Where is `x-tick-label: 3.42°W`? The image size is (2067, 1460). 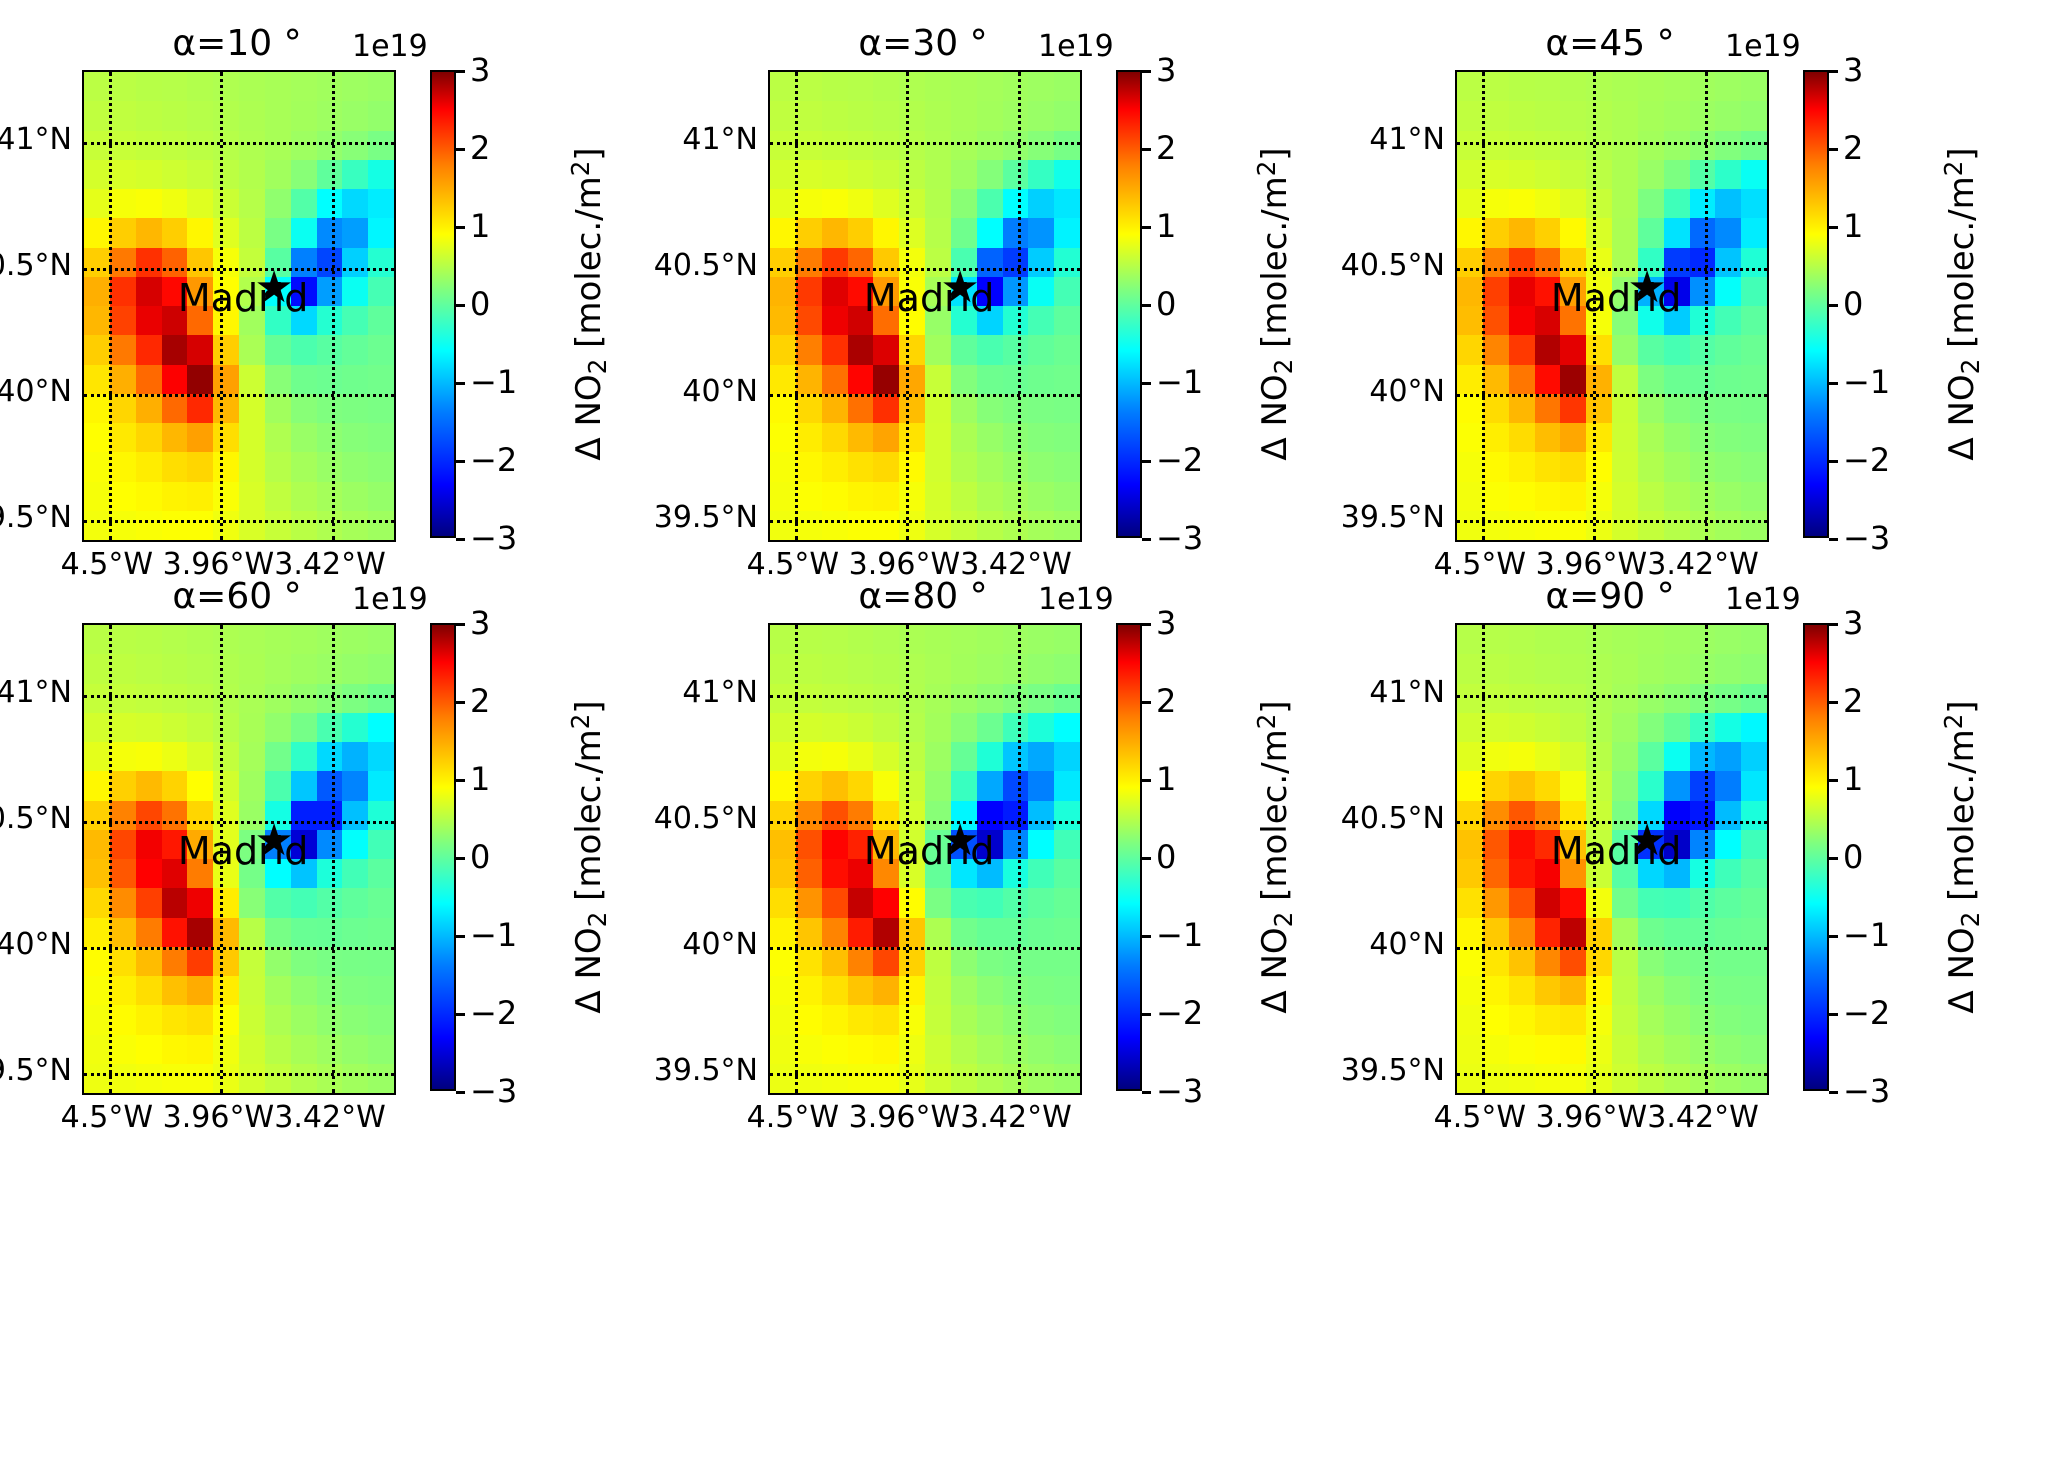
x-tick-label: 3.42°W is located at coordinates (330, 564).